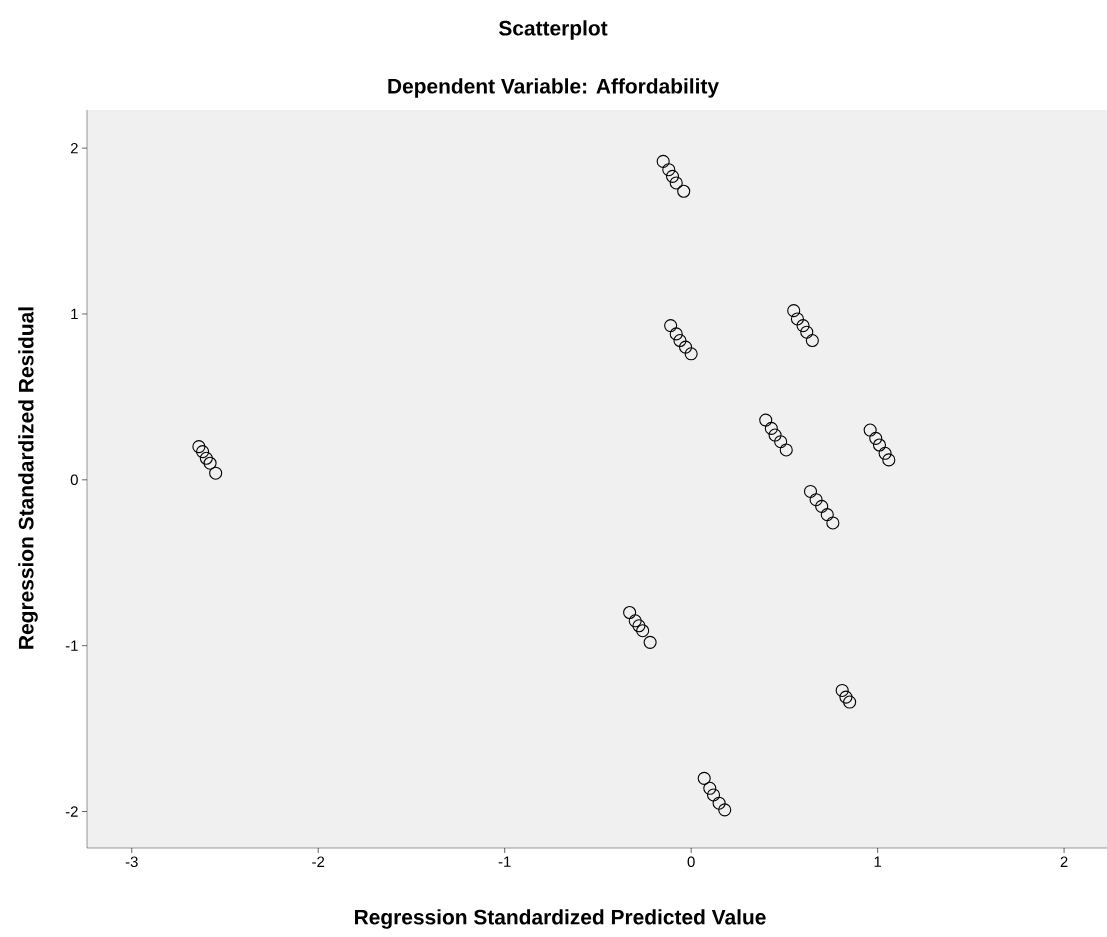  Describe the element at coordinates (504, 861) in the screenshot. I see `x-tick-label: -1` at that location.